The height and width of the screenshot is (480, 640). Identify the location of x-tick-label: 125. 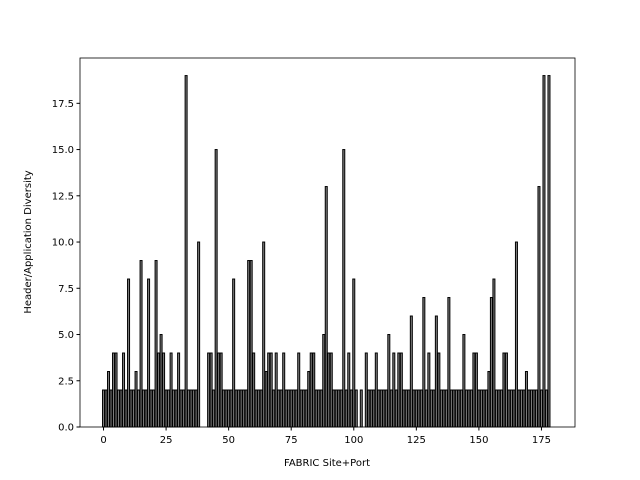
(416, 440).